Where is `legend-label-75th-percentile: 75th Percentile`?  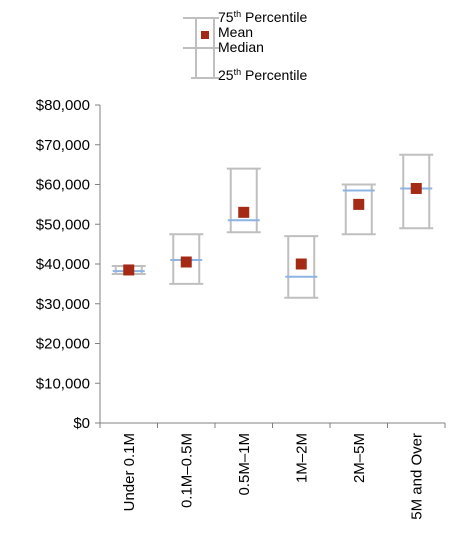
legend-label-75th-percentile: 75th Percentile is located at coordinates (262, 17).